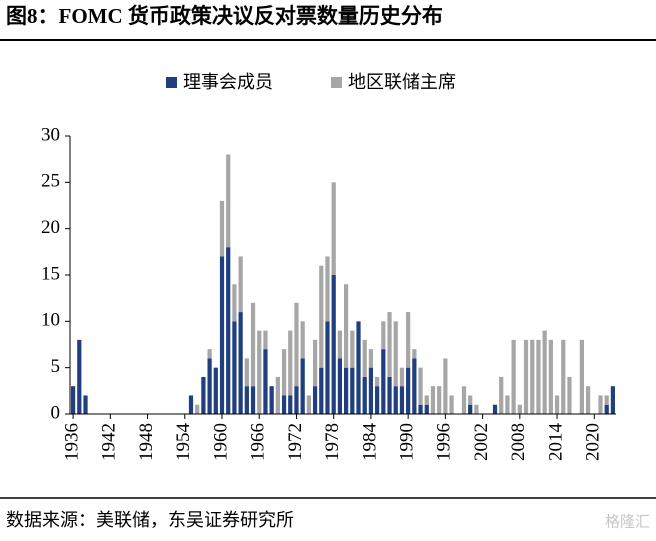 This screenshot has height=541, width=656. I want to click on x-tick-label: 1996, so click(444, 442).